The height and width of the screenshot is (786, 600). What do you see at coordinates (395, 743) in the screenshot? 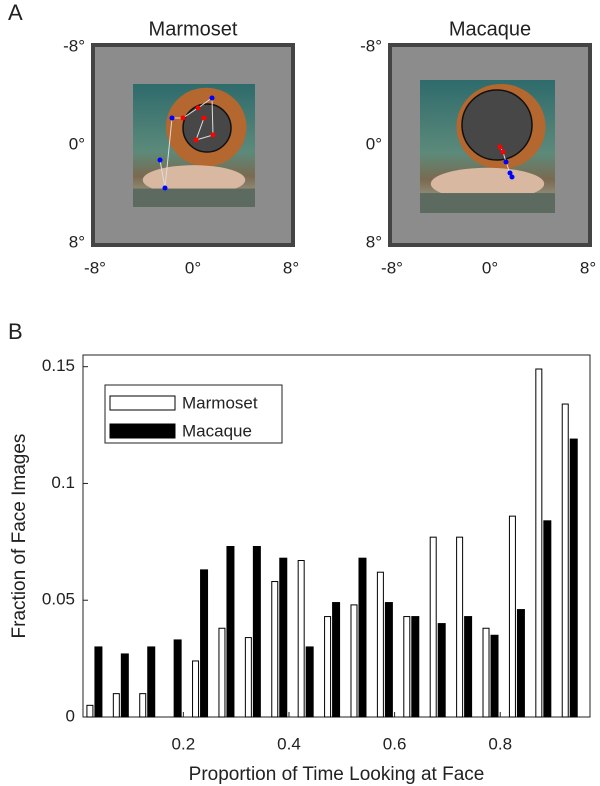
I see `x-tick-label: 0.6` at bounding box center [395, 743].